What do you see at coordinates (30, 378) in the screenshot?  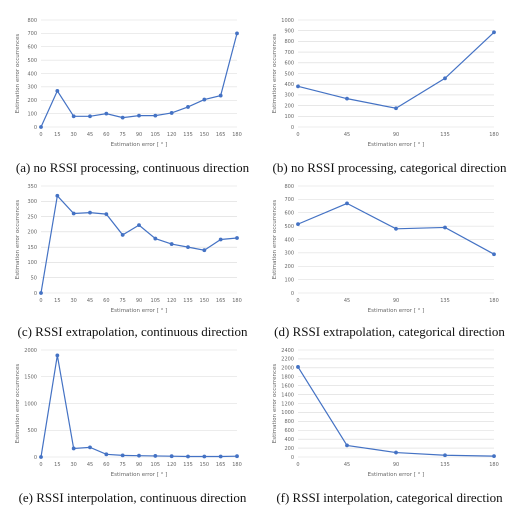 I see `y-tick-label: 1500` at bounding box center [30, 378].